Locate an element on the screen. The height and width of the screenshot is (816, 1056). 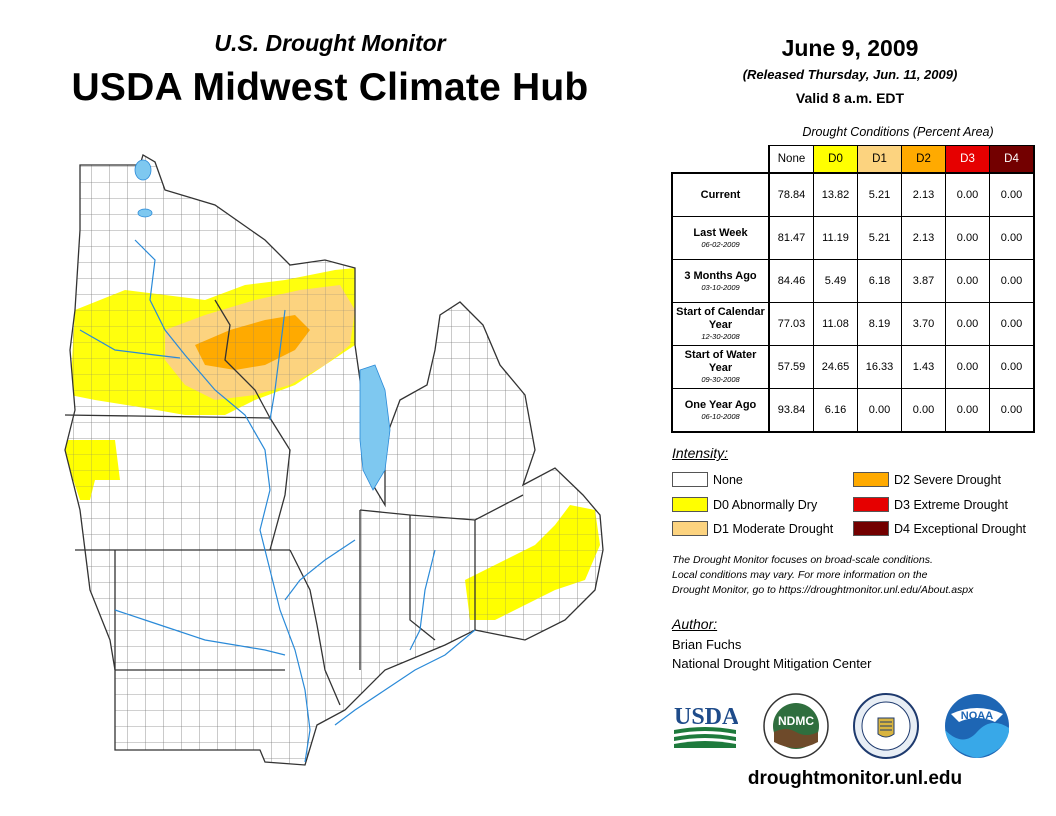
legend-item-d1: D1 Moderate Drought is located at coordinates (752, 528).